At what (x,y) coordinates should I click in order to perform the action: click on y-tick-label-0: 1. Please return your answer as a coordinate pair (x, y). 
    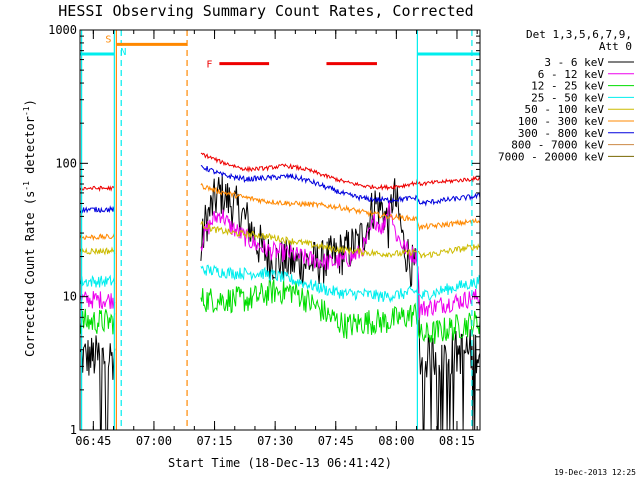
    Looking at the image, I should click on (73, 430).